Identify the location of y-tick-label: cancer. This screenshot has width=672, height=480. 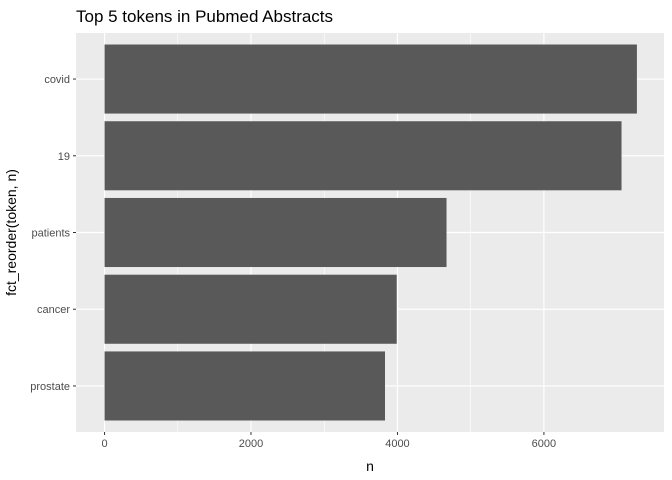
(53, 310).